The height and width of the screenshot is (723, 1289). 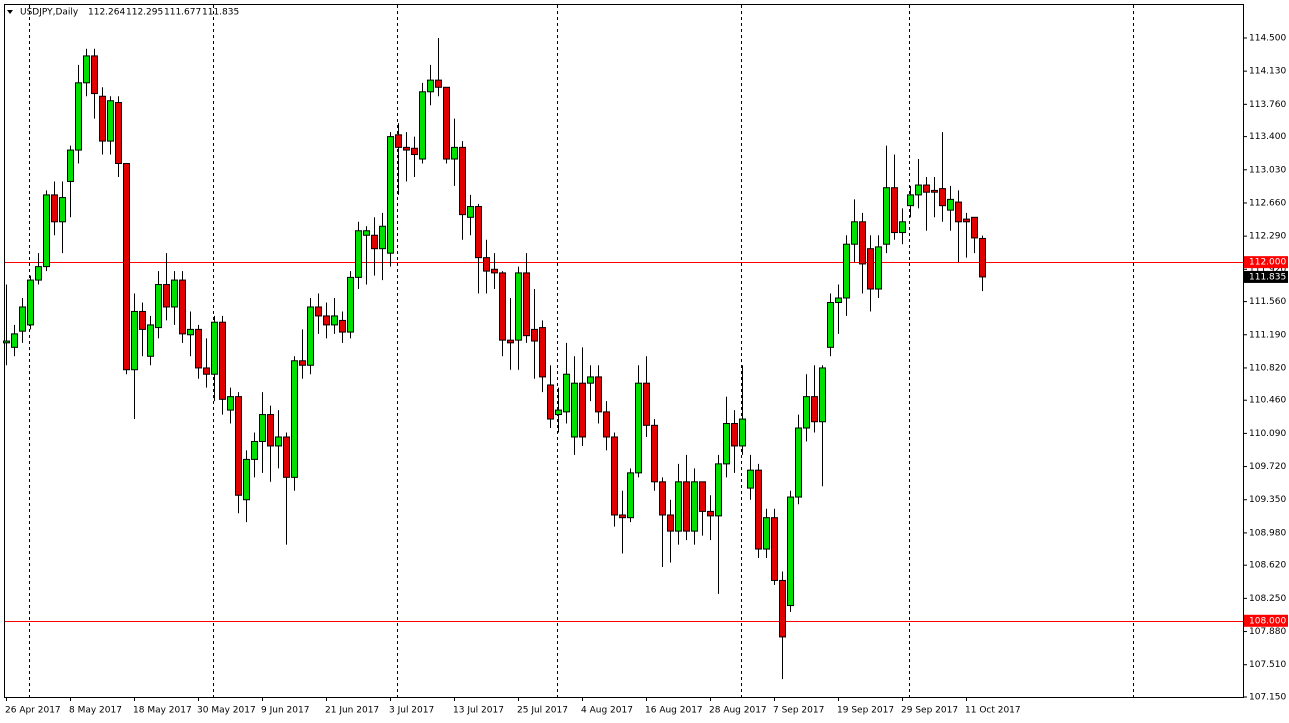 I want to click on y-tick-label: 114.130, so click(x=1267, y=72).